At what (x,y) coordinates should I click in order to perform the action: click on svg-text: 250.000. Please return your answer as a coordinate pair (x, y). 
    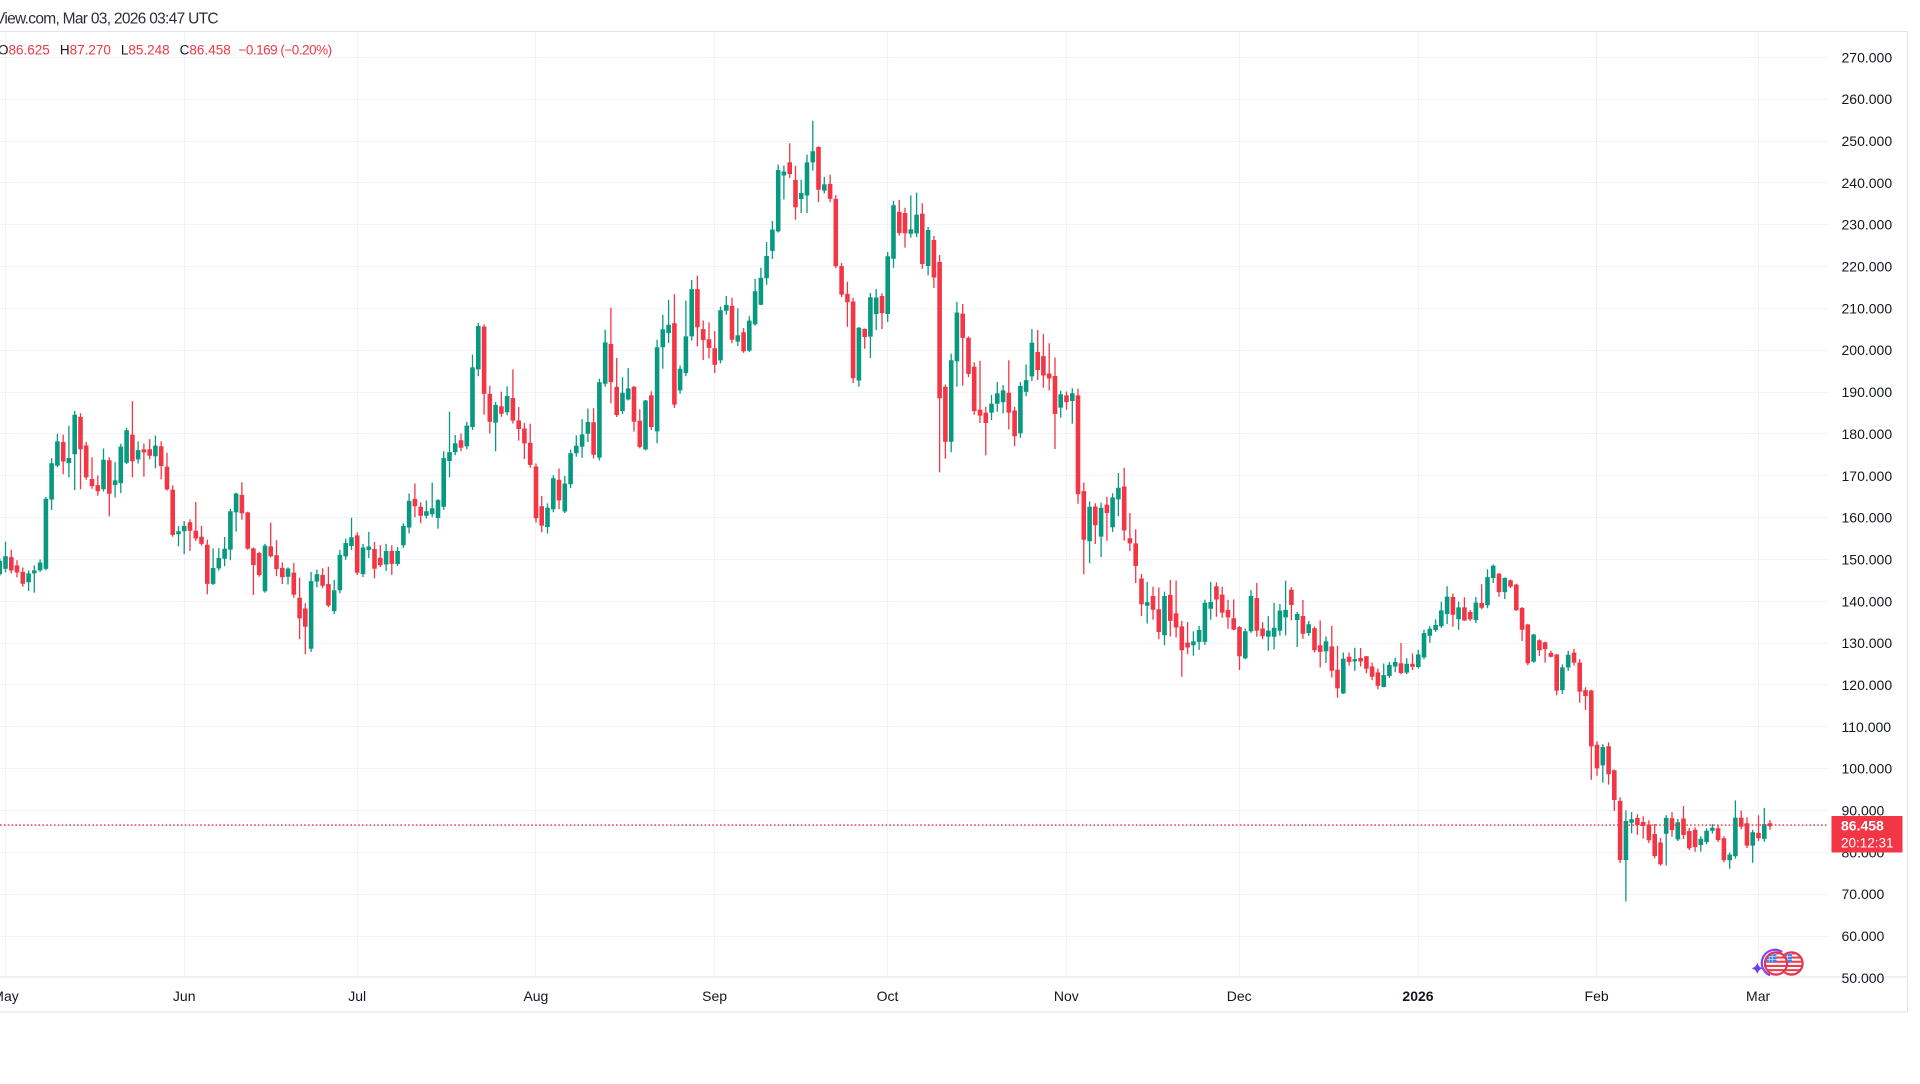
    Looking at the image, I should click on (1867, 141).